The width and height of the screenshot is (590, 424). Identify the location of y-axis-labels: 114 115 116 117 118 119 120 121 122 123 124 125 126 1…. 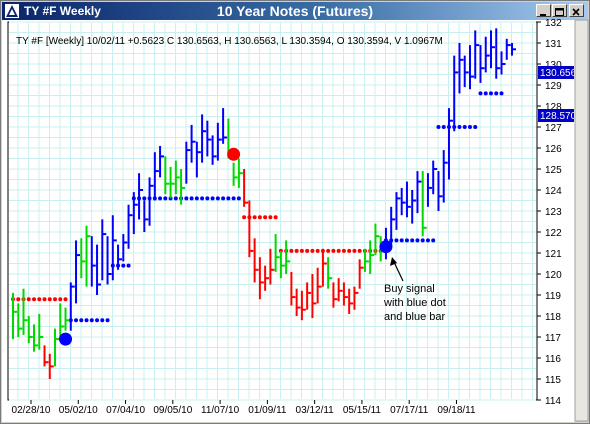
(549, 212).